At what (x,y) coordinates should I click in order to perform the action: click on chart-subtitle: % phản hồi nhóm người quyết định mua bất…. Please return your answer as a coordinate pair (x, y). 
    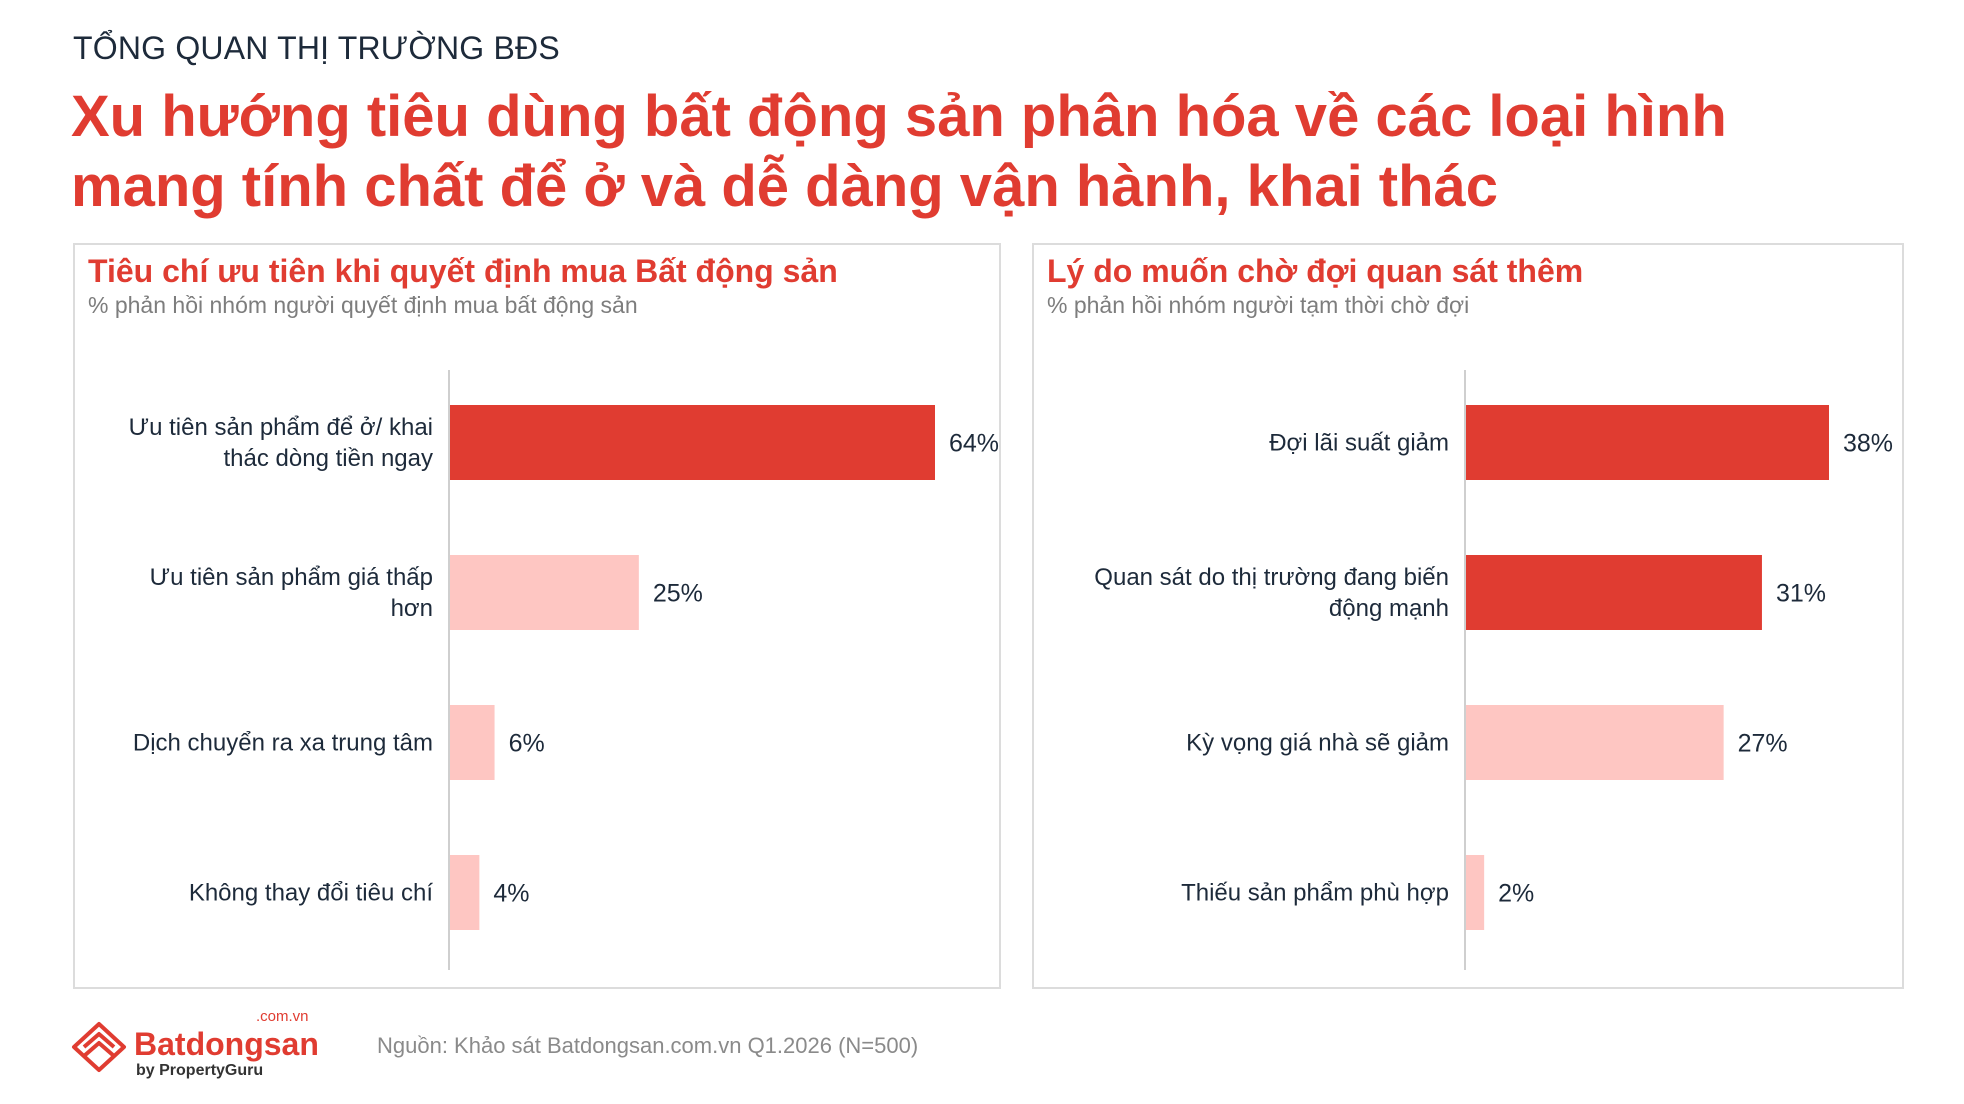
    Looking at the image, I should click on (363, 305).